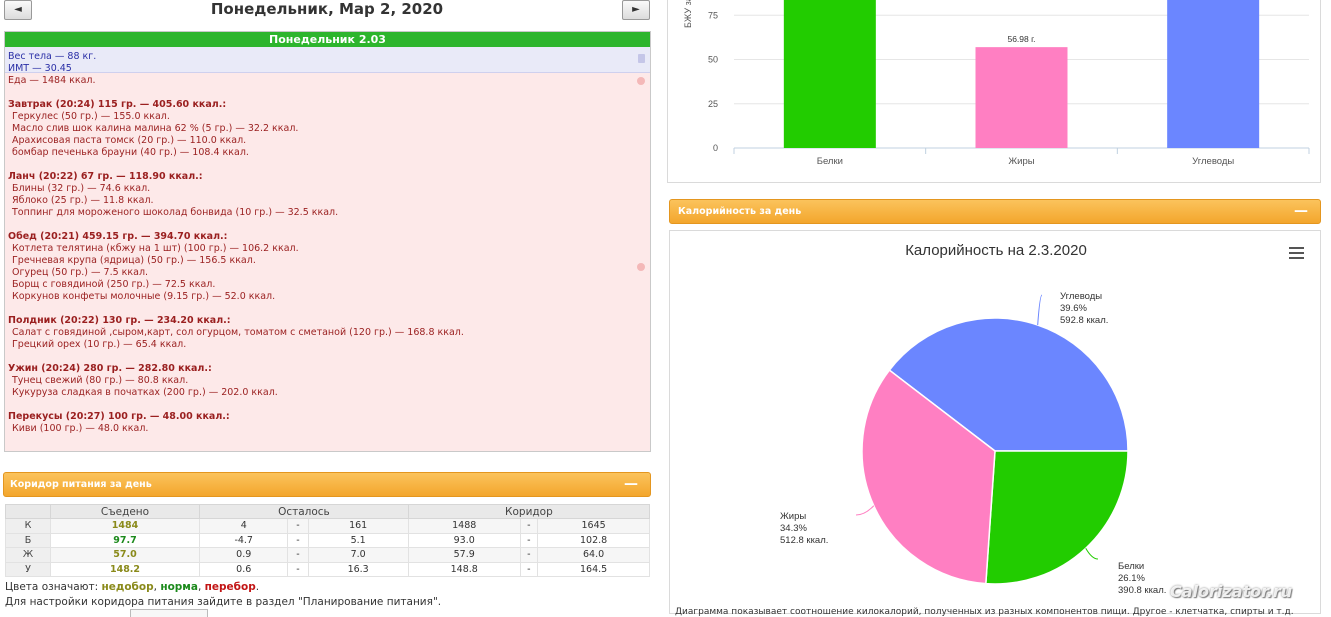 This screenshot has width=1331, height=617. What do you see at coordinates (179, 587) in the screenshot?
I see `legend-norm: норма` at bounding box center [179, 587].